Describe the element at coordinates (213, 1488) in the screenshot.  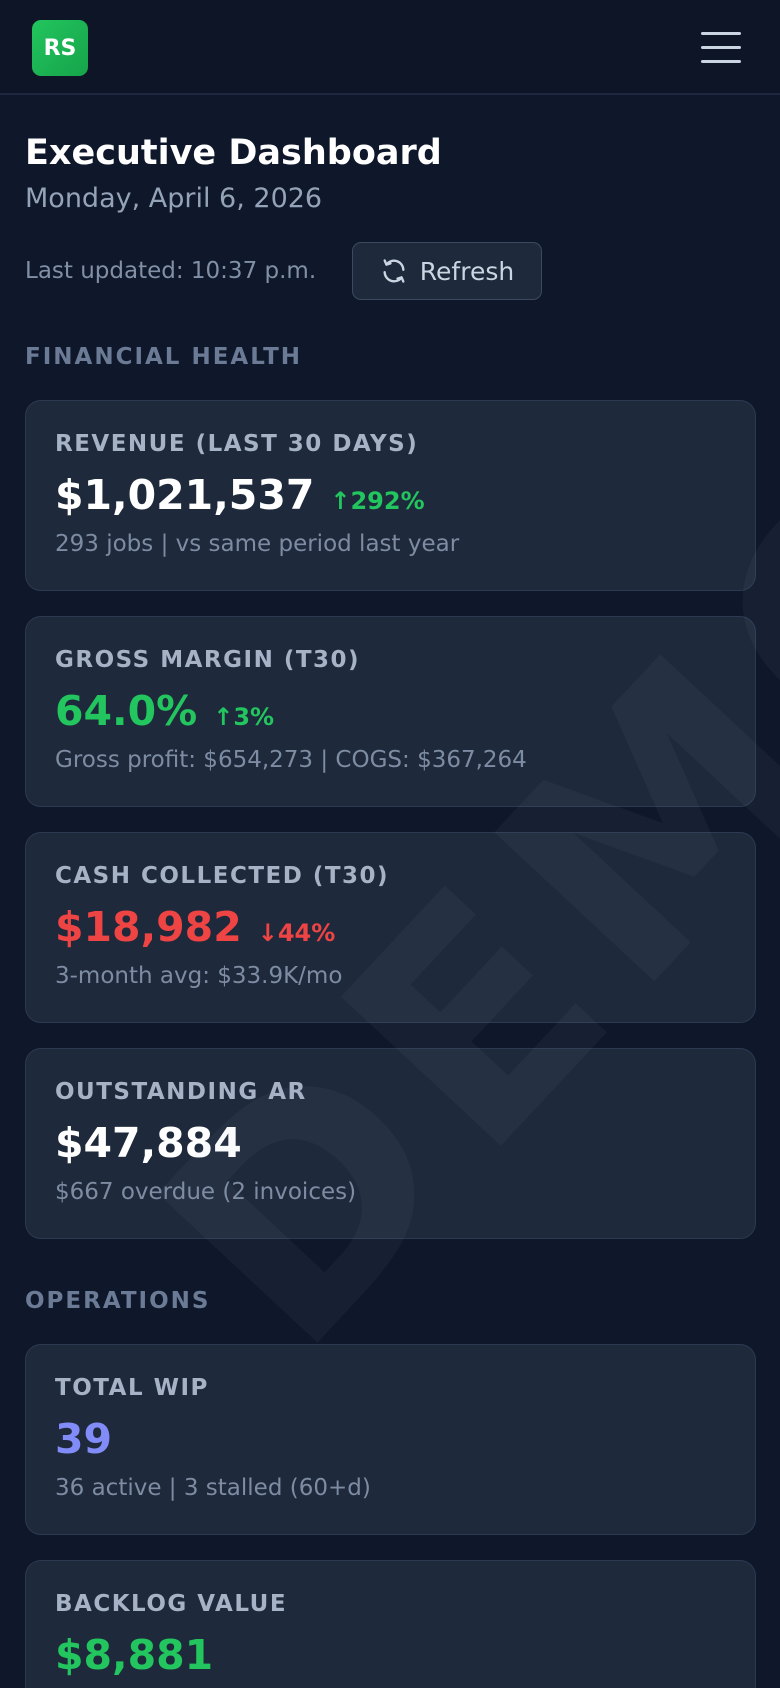
I see `total-wip-subtext: 36 active | 3 stalled (60+d)` at that location.